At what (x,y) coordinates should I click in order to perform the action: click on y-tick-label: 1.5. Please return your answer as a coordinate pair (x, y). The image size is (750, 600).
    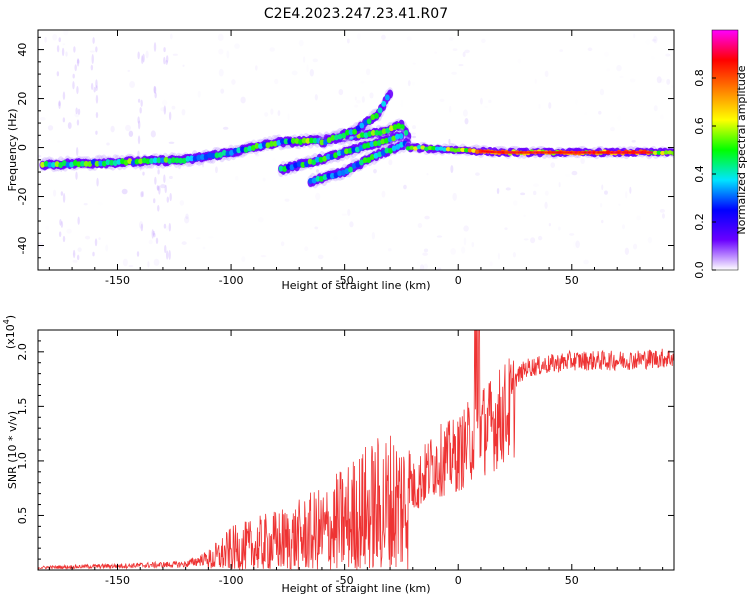
    Looking at the image, I should click on (22, 407).